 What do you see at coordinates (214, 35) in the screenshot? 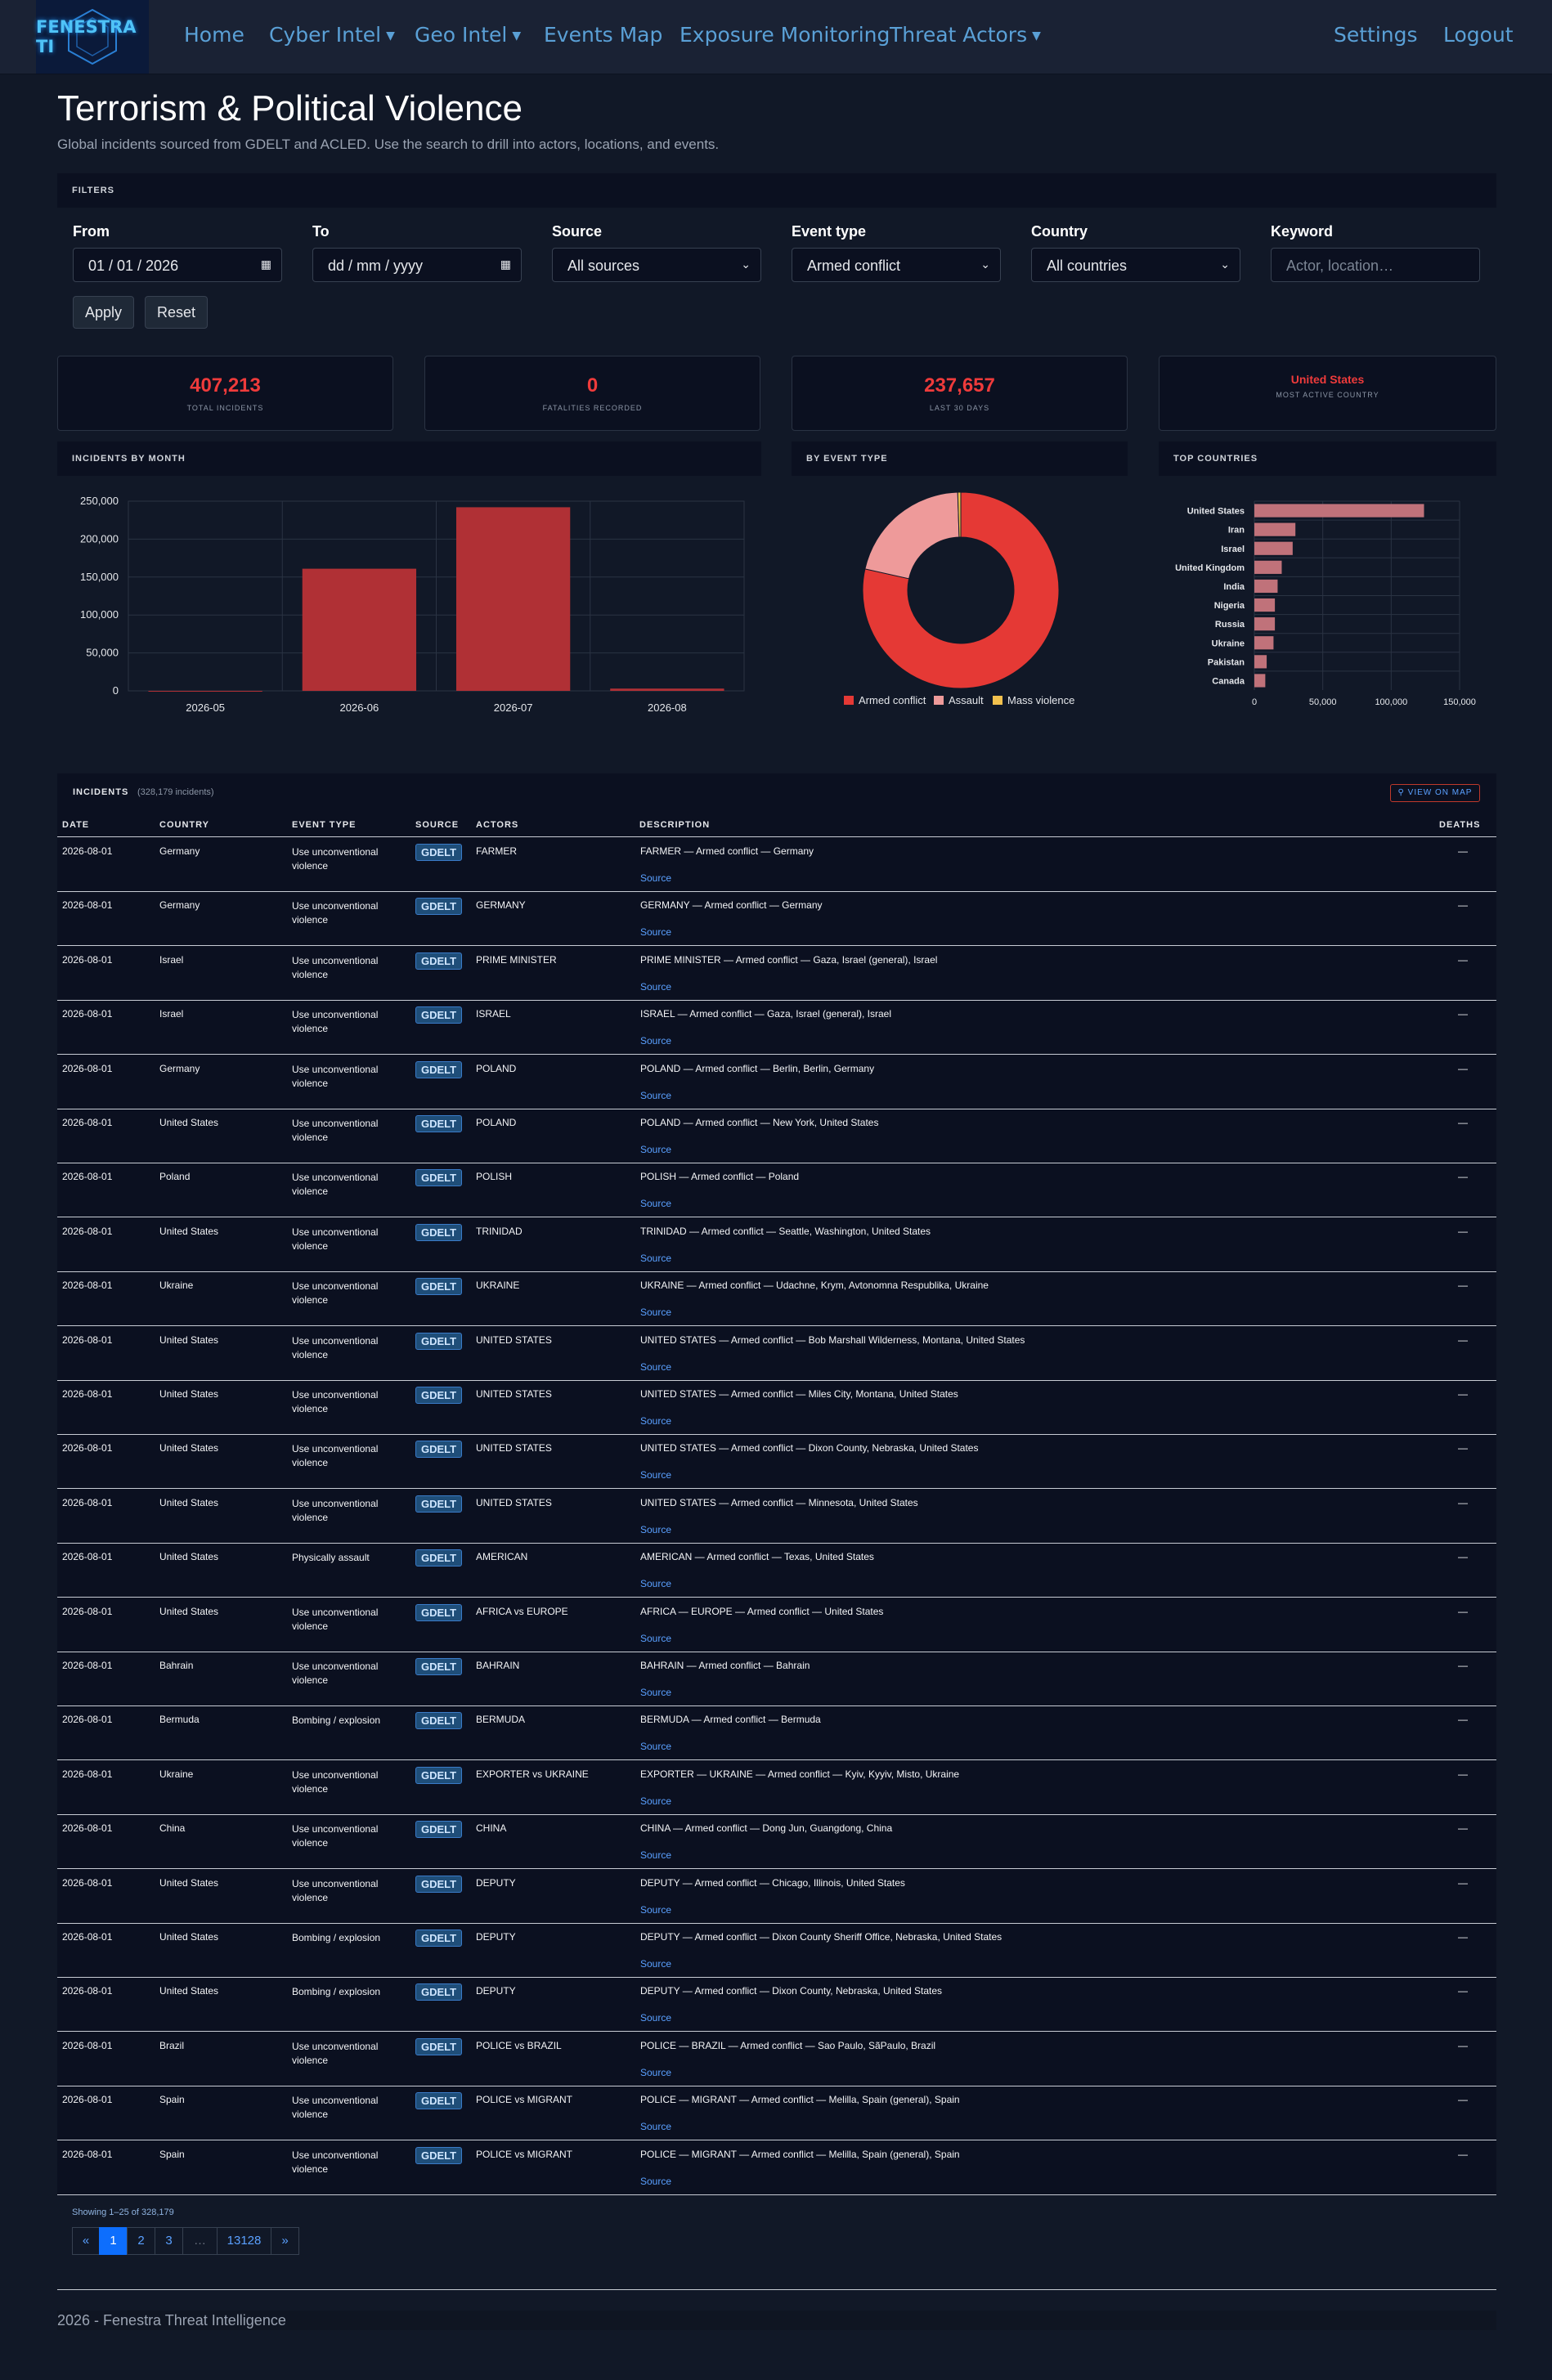
I see `nav-home: Home` at bounding box center [214, 35].